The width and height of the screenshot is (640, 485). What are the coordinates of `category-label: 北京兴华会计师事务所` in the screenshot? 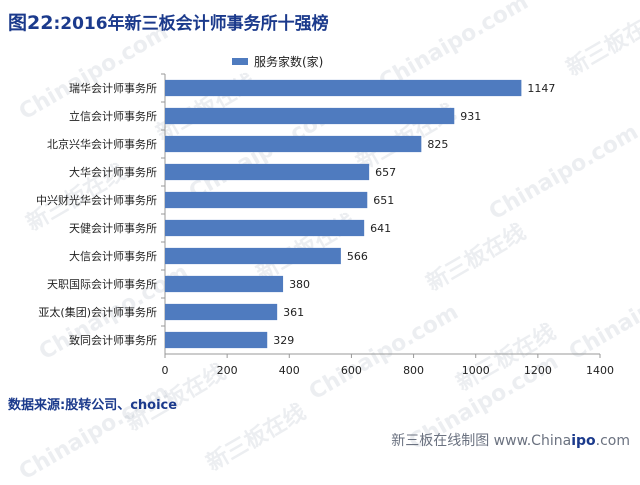 It's located at (102, 144).